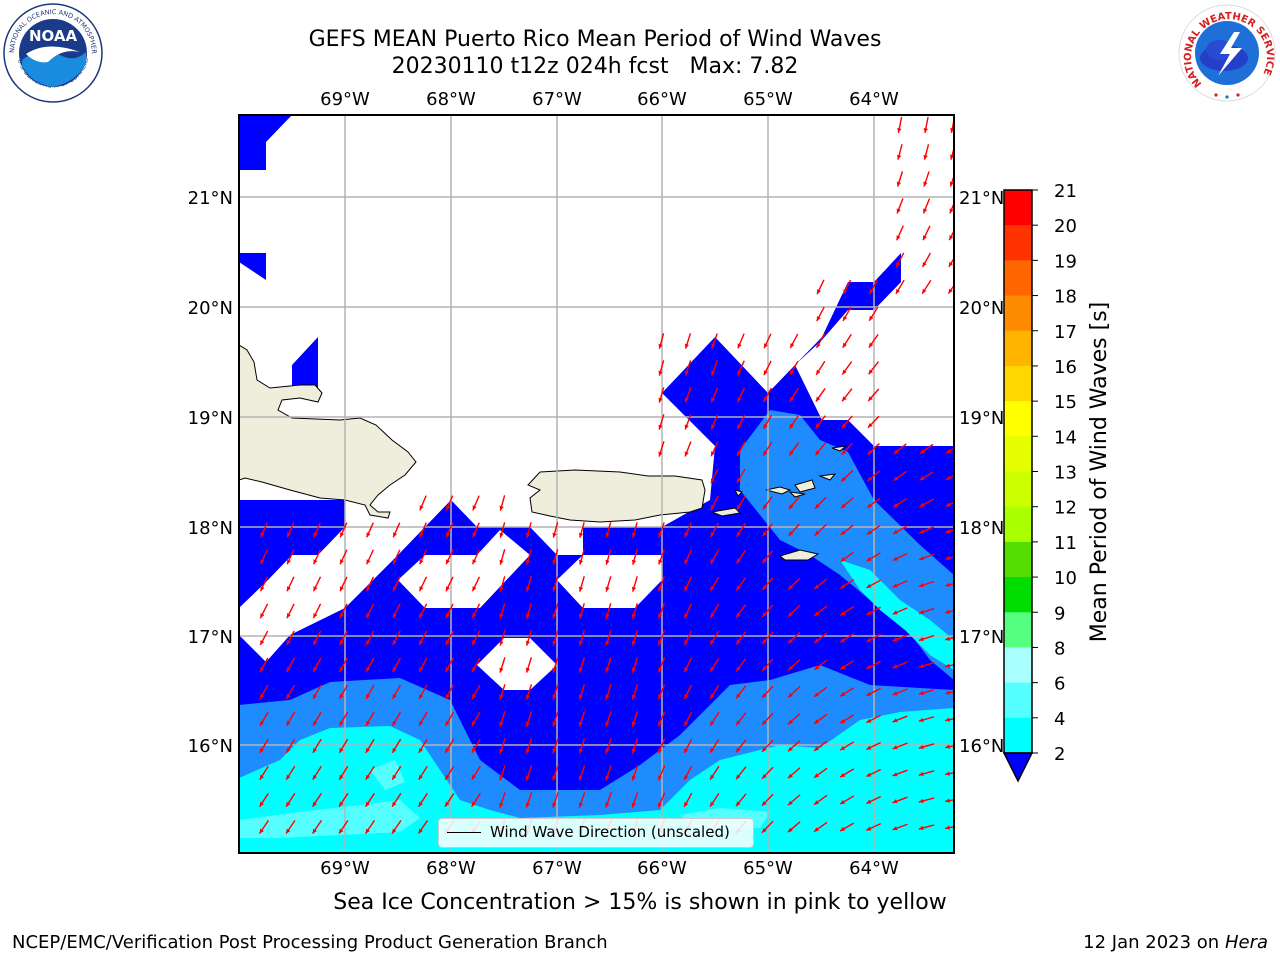 This screenshot has height=960, width=1280. I want to click on lon-labels-top: 69°W 68°W 67°W 66°W 65°W 64°W, so click(609, 99).